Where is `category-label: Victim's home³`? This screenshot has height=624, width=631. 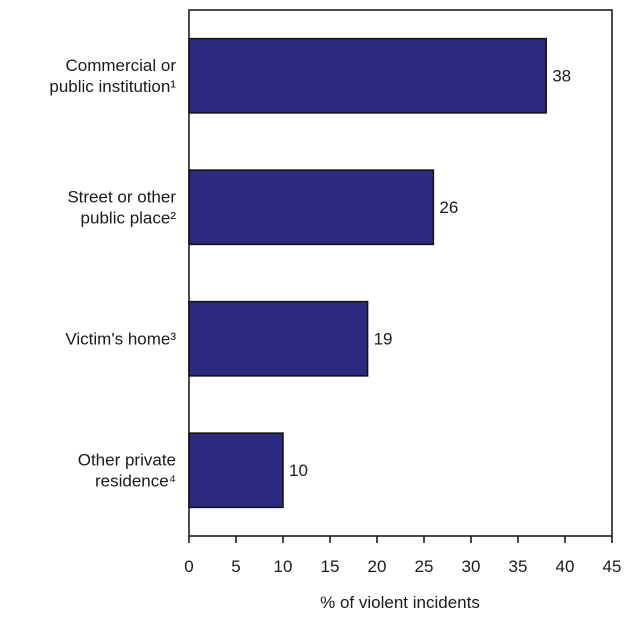 category-label: Victim's home³ is located at coordinates (120, 338).